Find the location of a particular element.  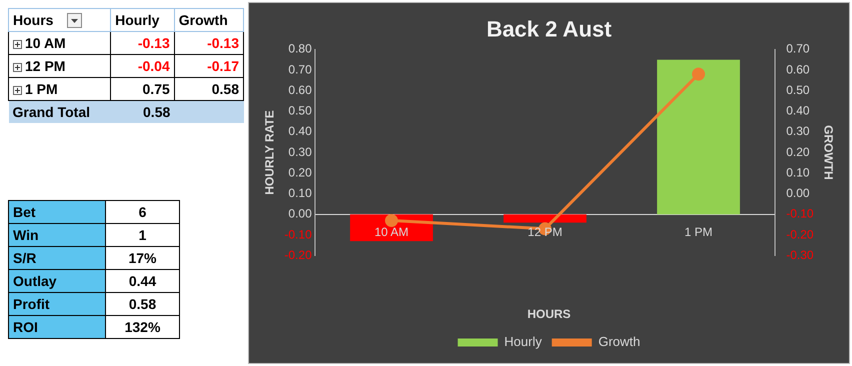

y-tick-label: 0.30 is located at coordinates (300, 151).